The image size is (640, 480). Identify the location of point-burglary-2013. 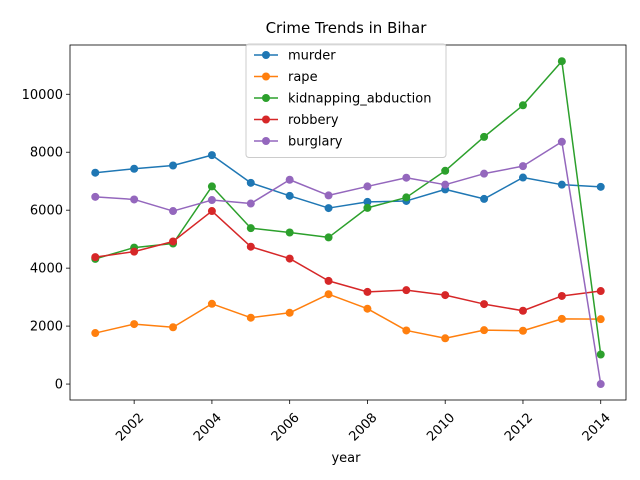
(561, 141).